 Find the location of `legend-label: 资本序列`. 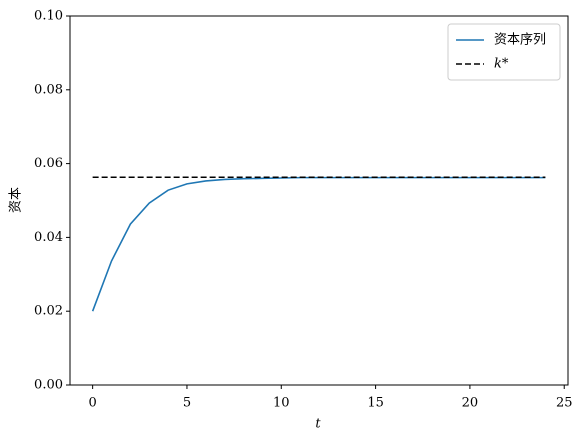

legend-label: 资本序列 is located at coordinates (520, 40).